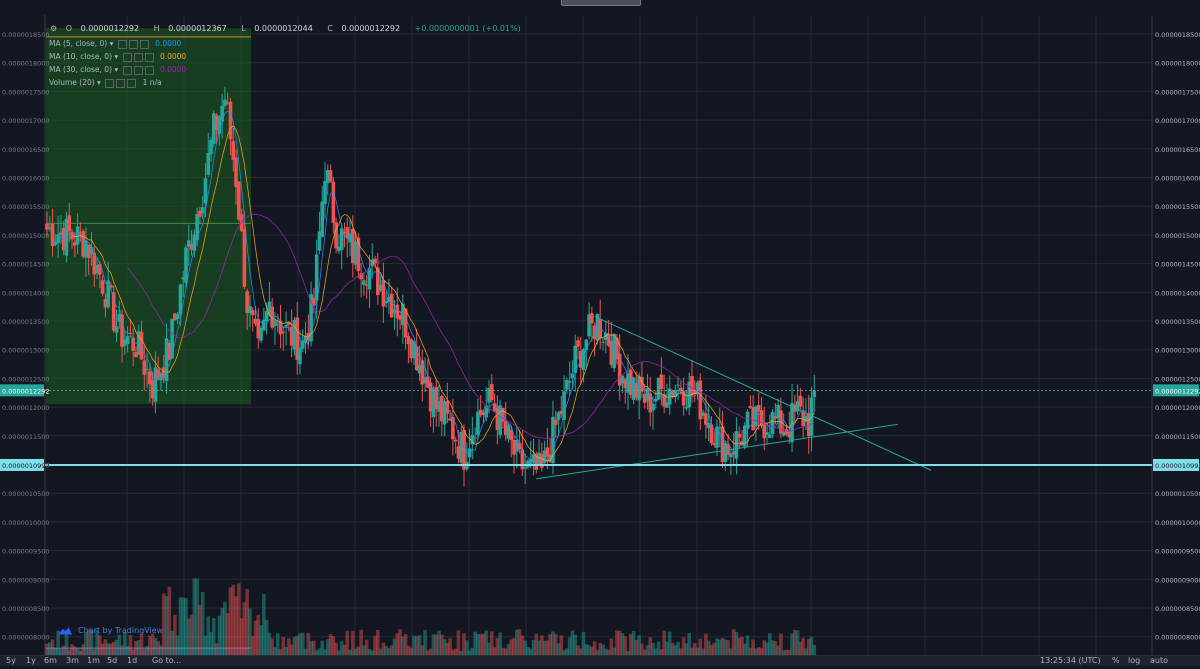 The width and height of the screenshot is (1200, 669). What do you see at coordinates (65, 631) in the screenshot?
I see `tradingview-logo-icon` at bounding box center [65, 631].